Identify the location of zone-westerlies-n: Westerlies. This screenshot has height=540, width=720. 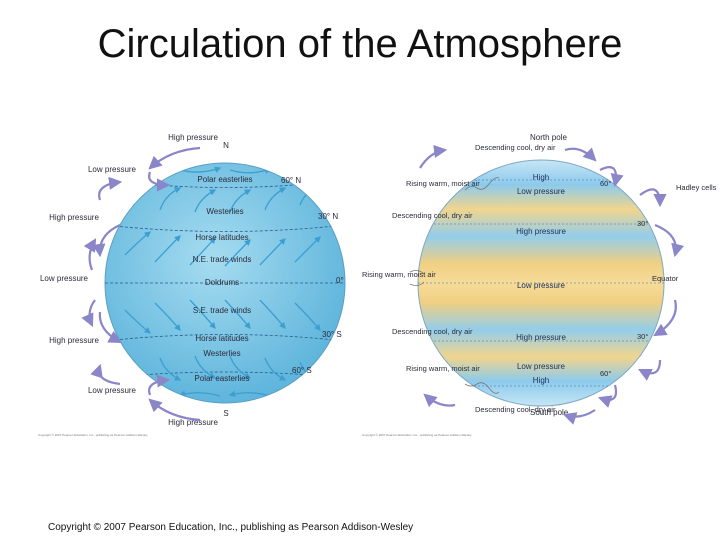
(224, 211).